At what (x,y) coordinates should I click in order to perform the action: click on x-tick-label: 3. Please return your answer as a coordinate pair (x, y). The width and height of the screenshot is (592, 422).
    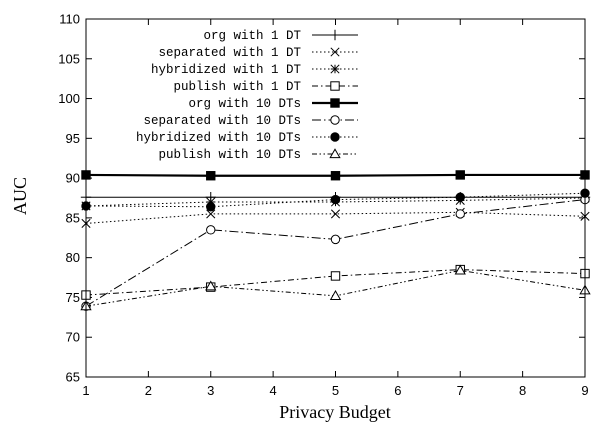
    Looking at the image, I should click on (210, 390).